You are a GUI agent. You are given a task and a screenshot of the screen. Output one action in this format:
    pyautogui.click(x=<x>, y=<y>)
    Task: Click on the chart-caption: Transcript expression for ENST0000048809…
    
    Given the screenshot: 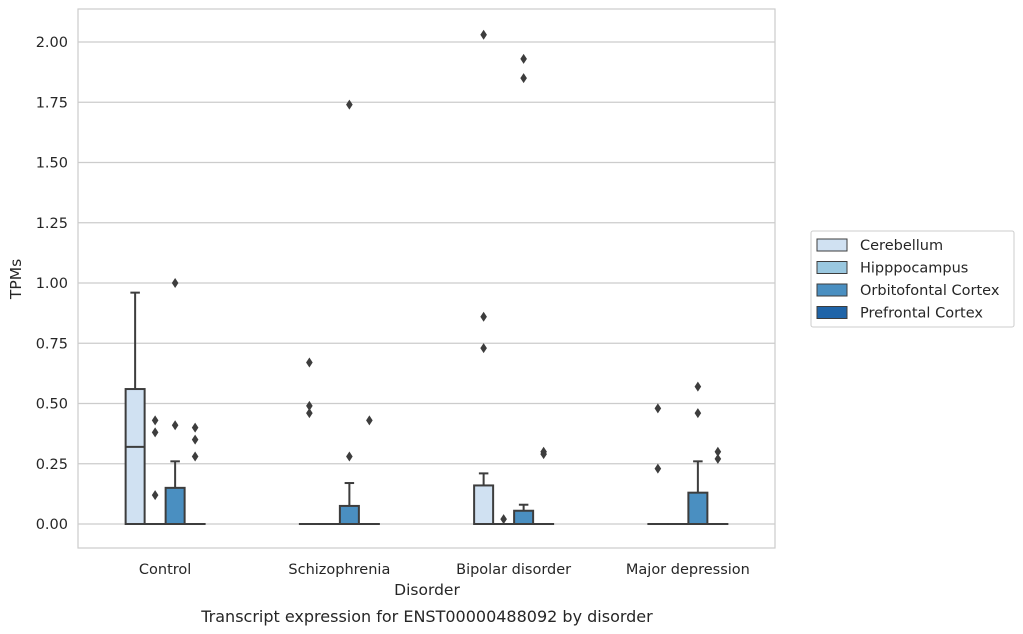 What is the action you would take?
    pyautogui.click(x=426, y=616)
    